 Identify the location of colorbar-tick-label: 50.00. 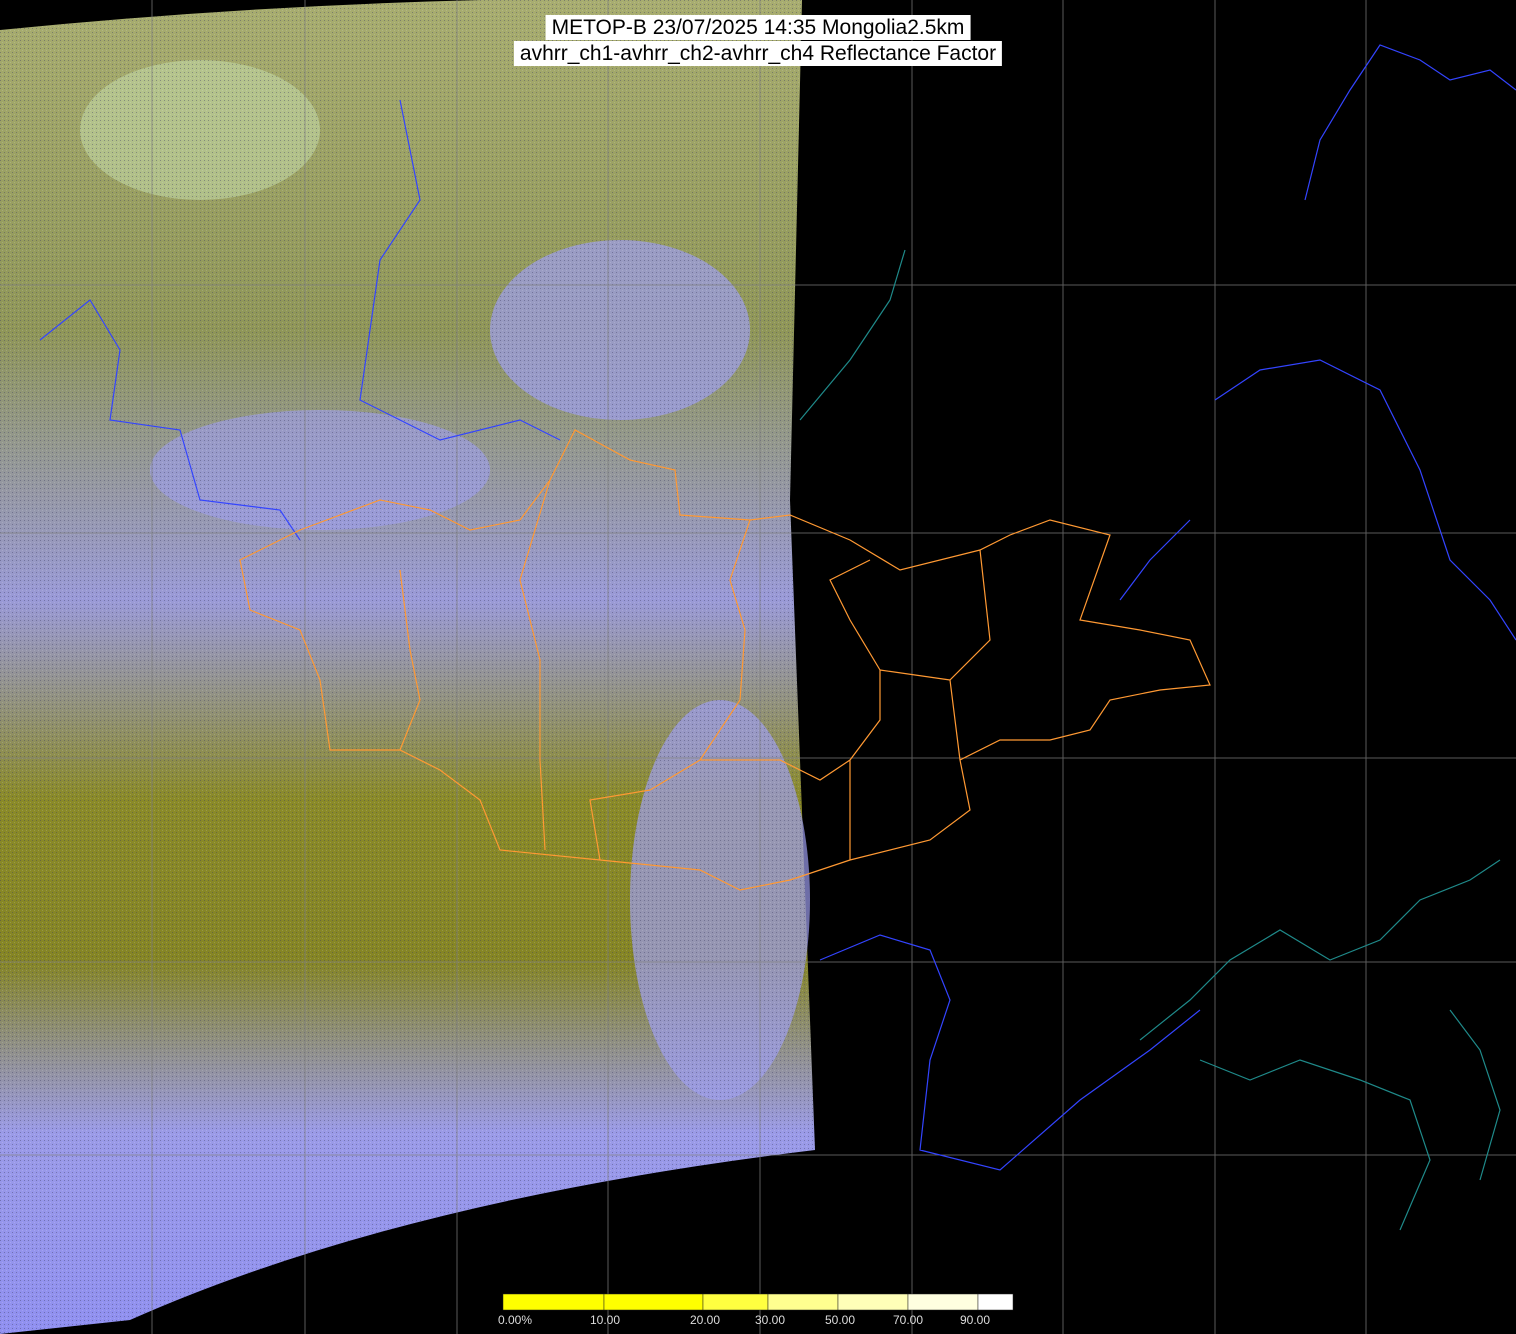
(840, 1320).